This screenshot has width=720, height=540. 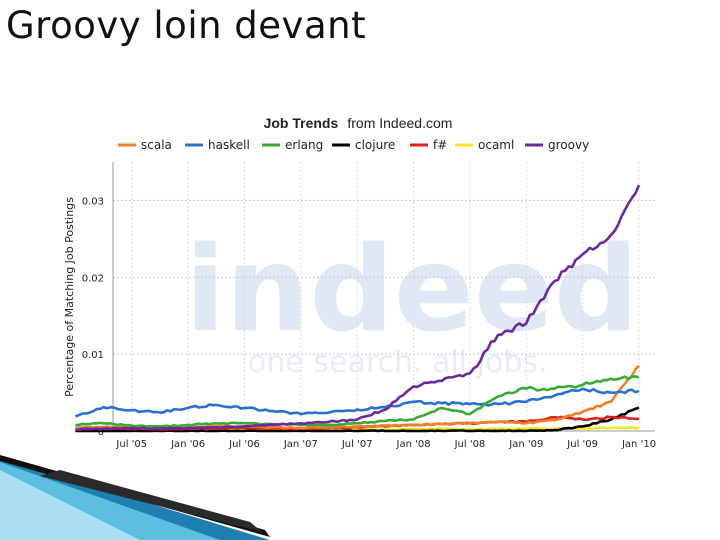 What do you see at coordinates (101, 432) in the screenshot?
I see `y-tick-label: 0` at bounding box center [101, 432].